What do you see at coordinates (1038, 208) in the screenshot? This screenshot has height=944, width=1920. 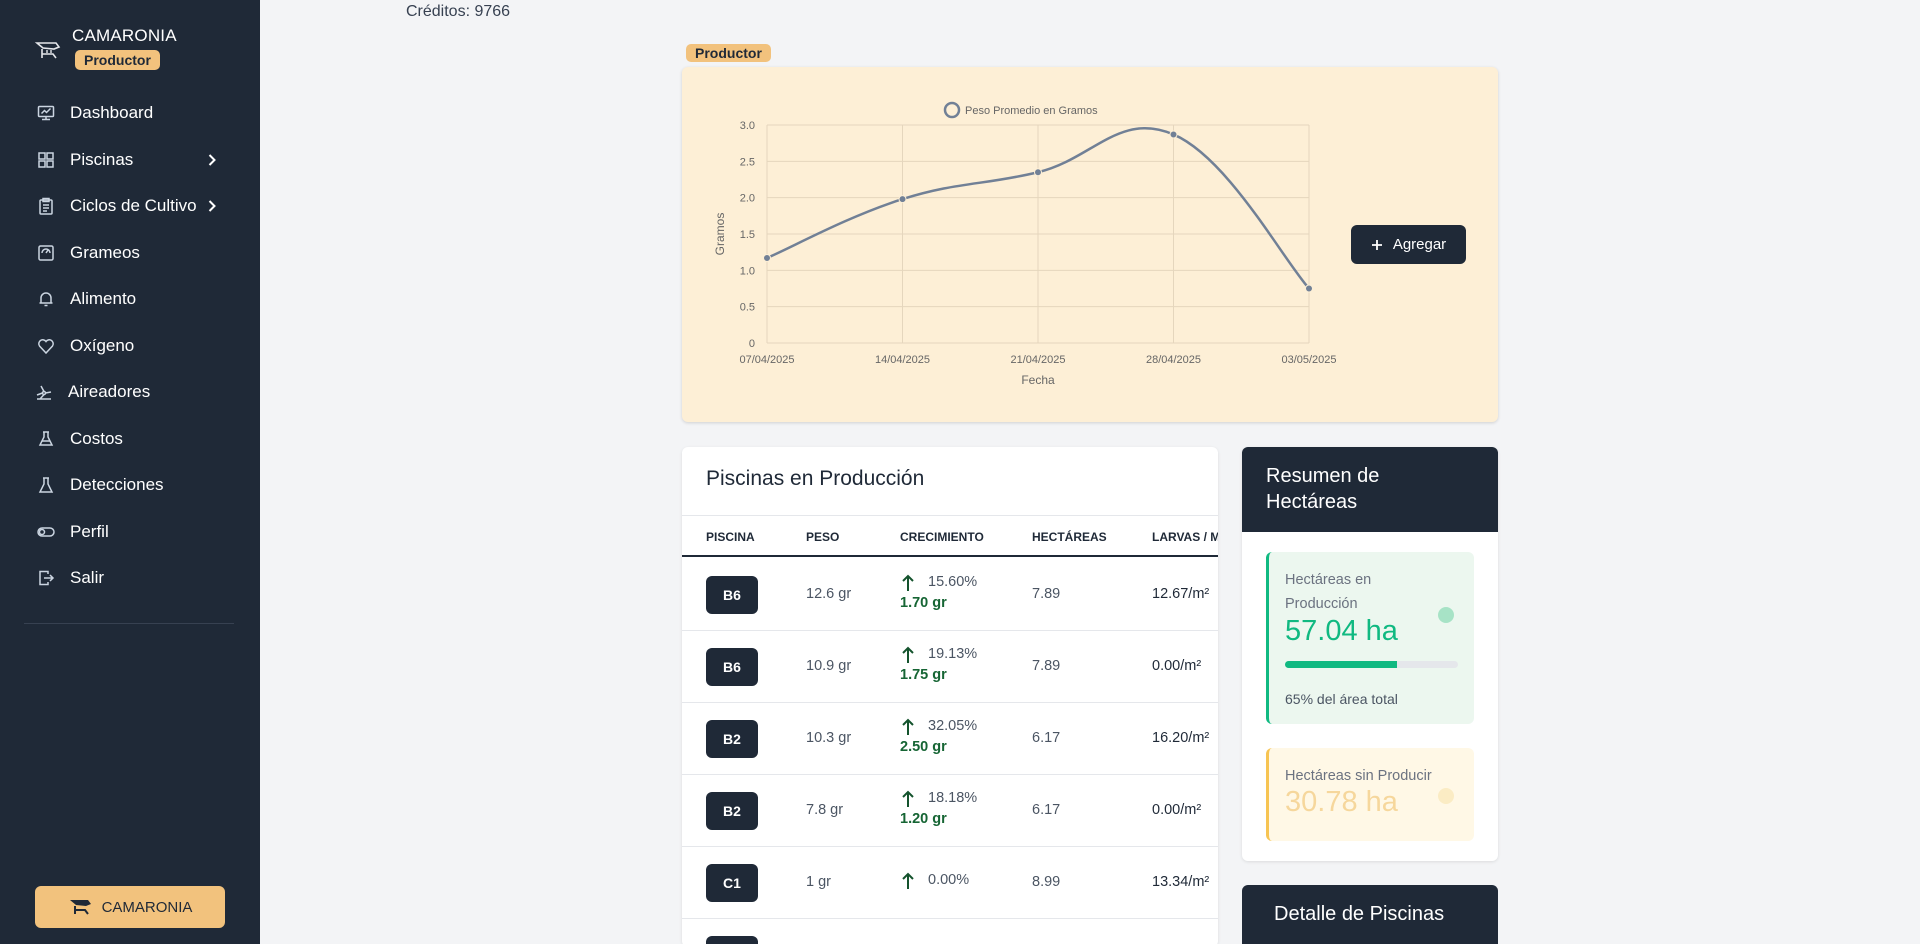 I see `series-line` at bounding box center [1038, 208].